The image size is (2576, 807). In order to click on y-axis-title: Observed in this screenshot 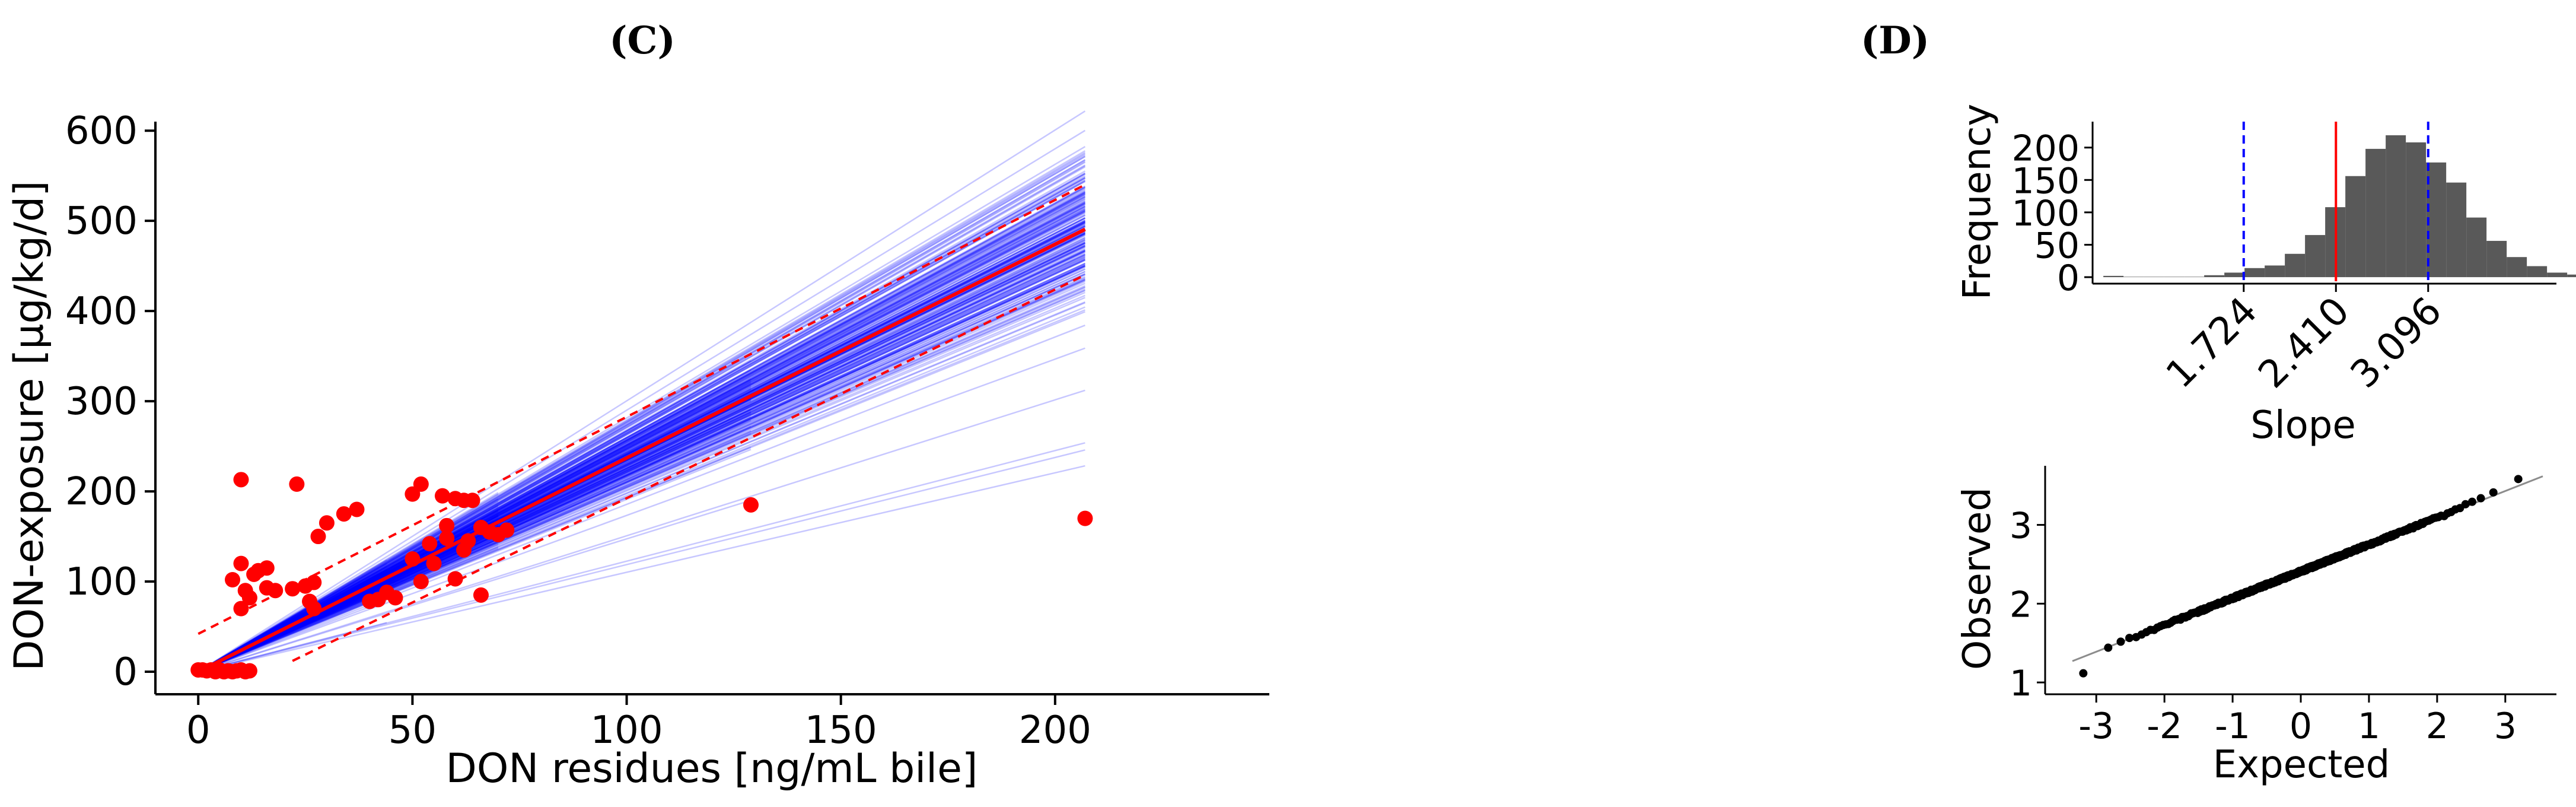, I will do `click(1977, 578)`.